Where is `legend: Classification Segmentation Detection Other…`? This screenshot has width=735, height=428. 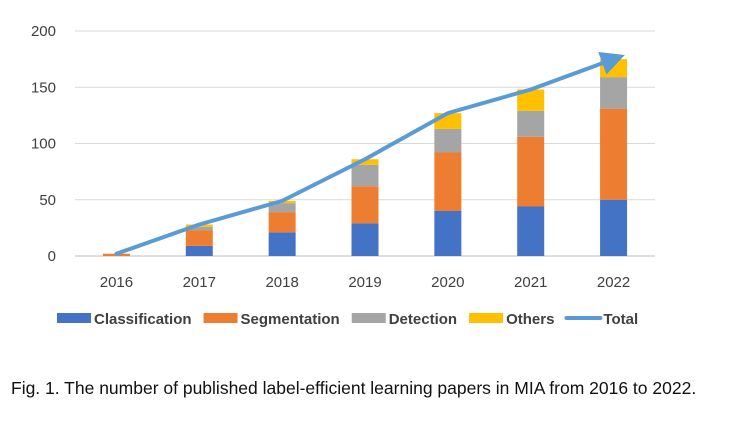 legend: Classification Segmentation Detection Other… is located at coordinates (347, 319).